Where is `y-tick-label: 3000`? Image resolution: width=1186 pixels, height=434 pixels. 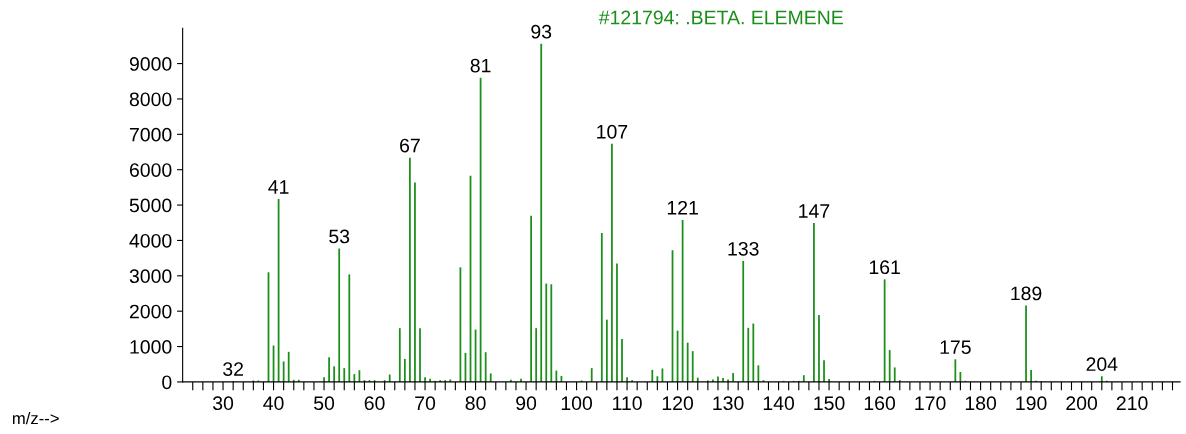
y-tick-label: 3000 is located at coordinates (150, 276).